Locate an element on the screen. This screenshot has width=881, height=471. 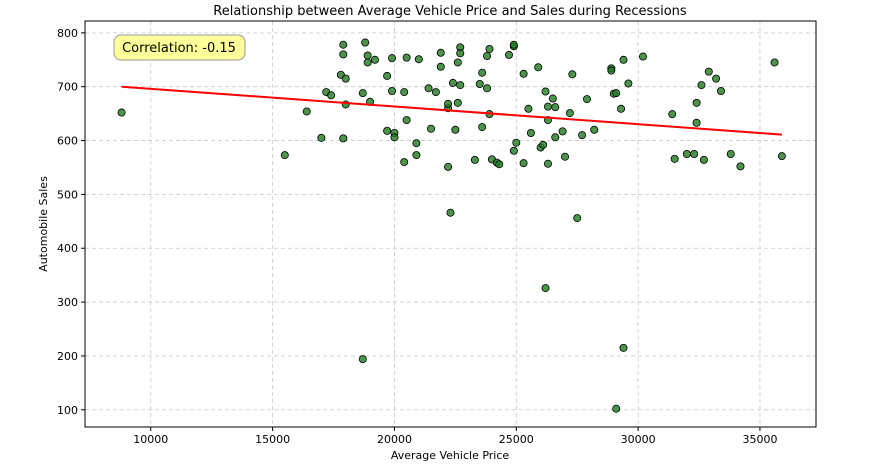
correlation-annotation: Correlation: -0.15 is located at coordinates (179, 47).